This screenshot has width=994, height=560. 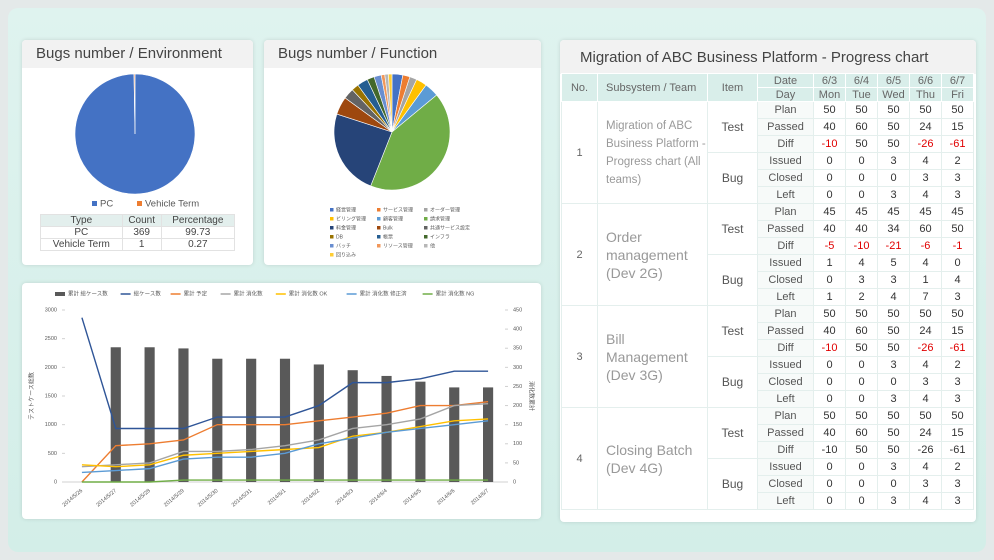 I want to click on x-tick-label: 2014/6/2, so click(x=311, y=497).